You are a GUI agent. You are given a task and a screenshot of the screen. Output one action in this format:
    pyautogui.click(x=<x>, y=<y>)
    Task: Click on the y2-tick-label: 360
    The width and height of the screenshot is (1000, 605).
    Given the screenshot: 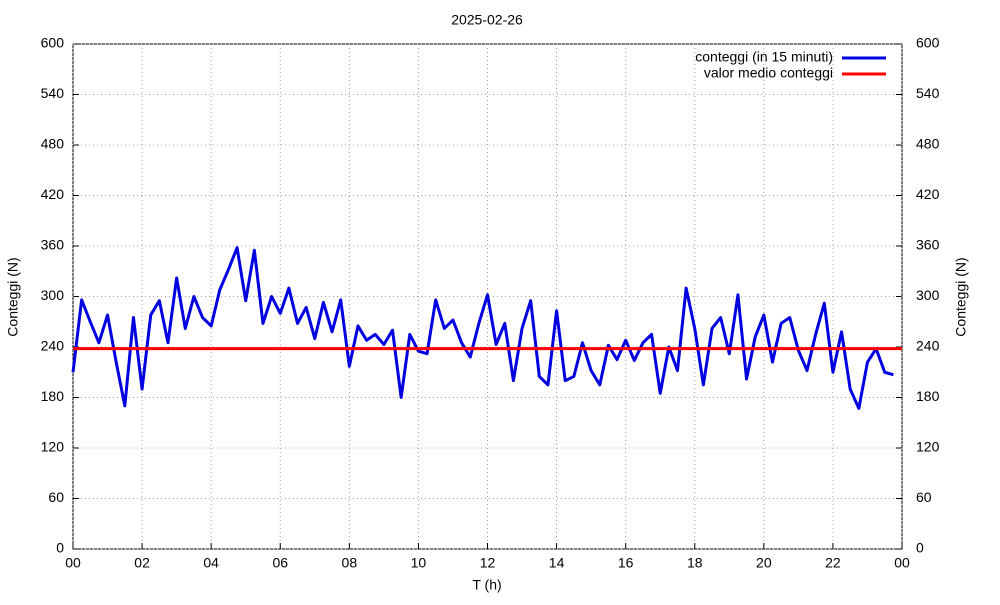 What is the action you would take?
    pyautogui.click(x=928, y=245)
    